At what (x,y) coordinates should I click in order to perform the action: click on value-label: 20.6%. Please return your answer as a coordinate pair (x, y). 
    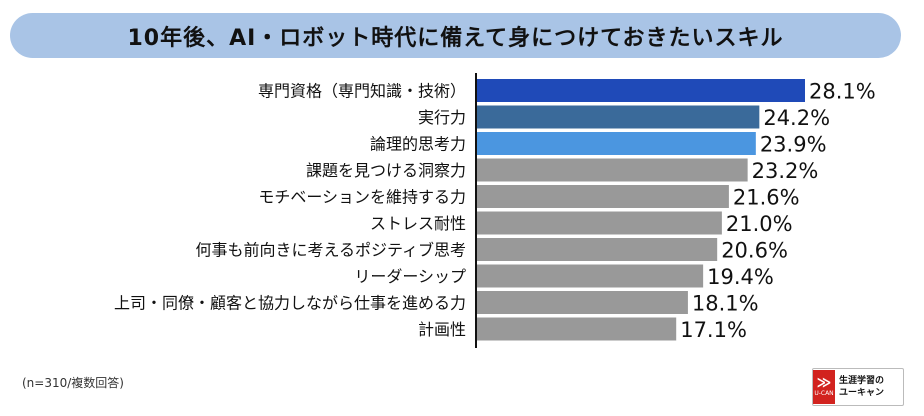
    Looking at the image, I should click on (754, 251).